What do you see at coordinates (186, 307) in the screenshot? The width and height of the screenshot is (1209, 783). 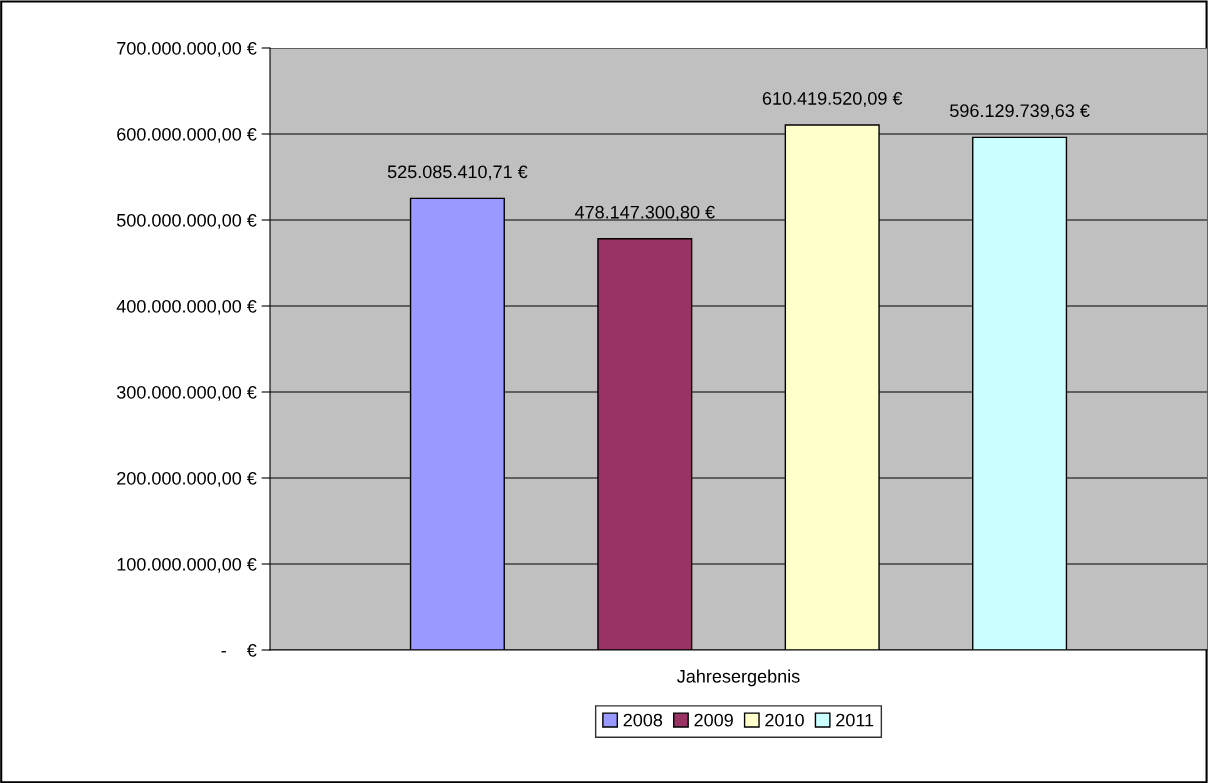 I see `y-tick-label: 400.000.000,00 €` at bounding box center [186, 307].